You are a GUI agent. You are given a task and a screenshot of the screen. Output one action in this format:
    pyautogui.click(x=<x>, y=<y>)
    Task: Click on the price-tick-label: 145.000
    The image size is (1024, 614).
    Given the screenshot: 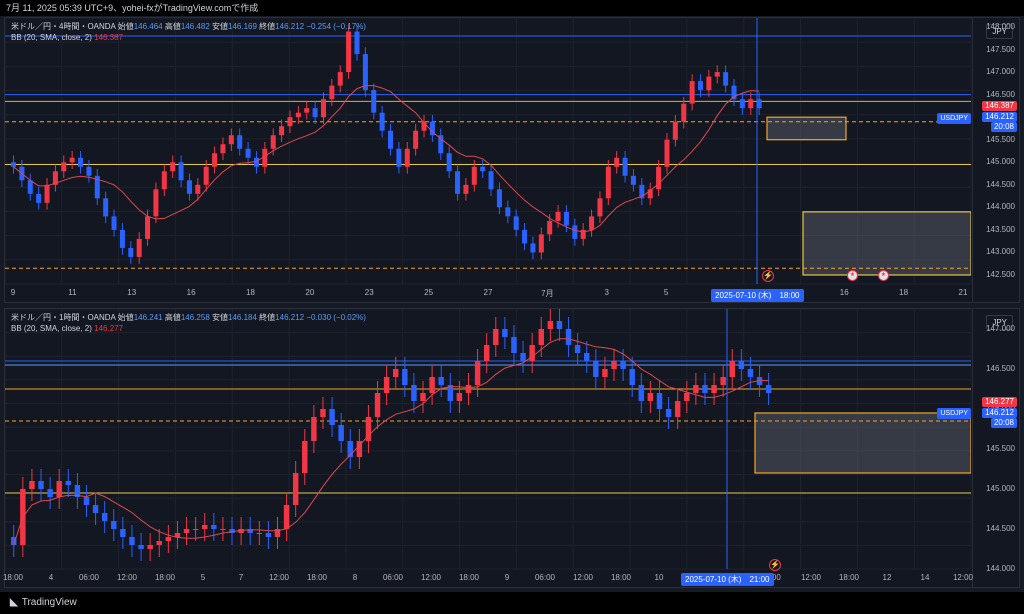 What is the action you would take?
    pyautogui.click(x=1000, y=488)
    